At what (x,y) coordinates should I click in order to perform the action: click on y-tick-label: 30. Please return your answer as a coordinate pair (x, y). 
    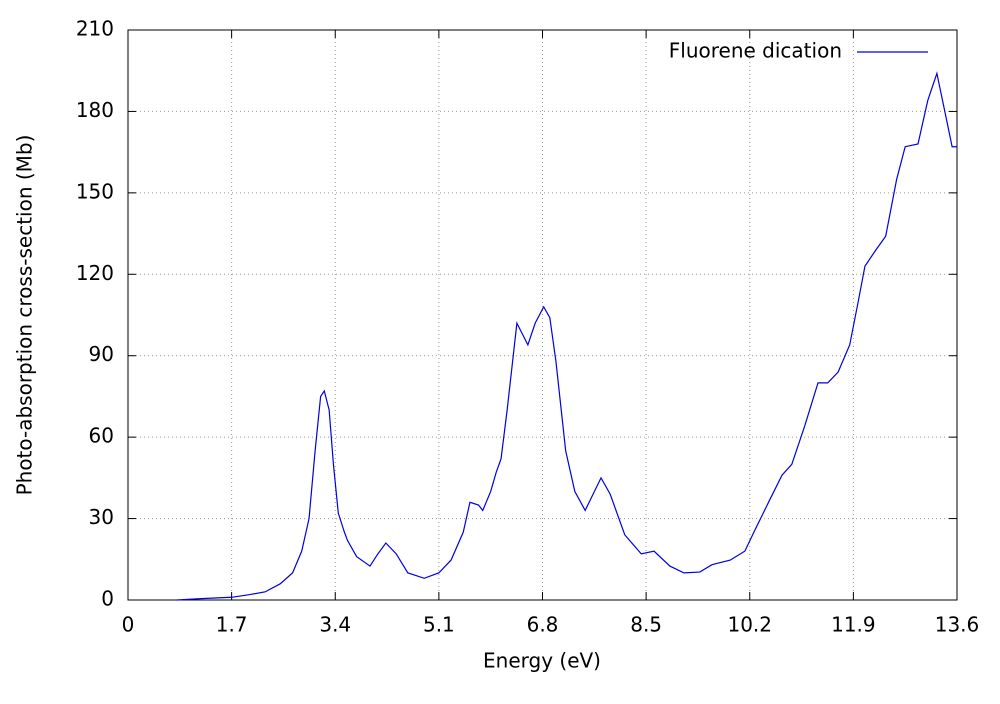
    Looking at the image, I should click on (101, 517).